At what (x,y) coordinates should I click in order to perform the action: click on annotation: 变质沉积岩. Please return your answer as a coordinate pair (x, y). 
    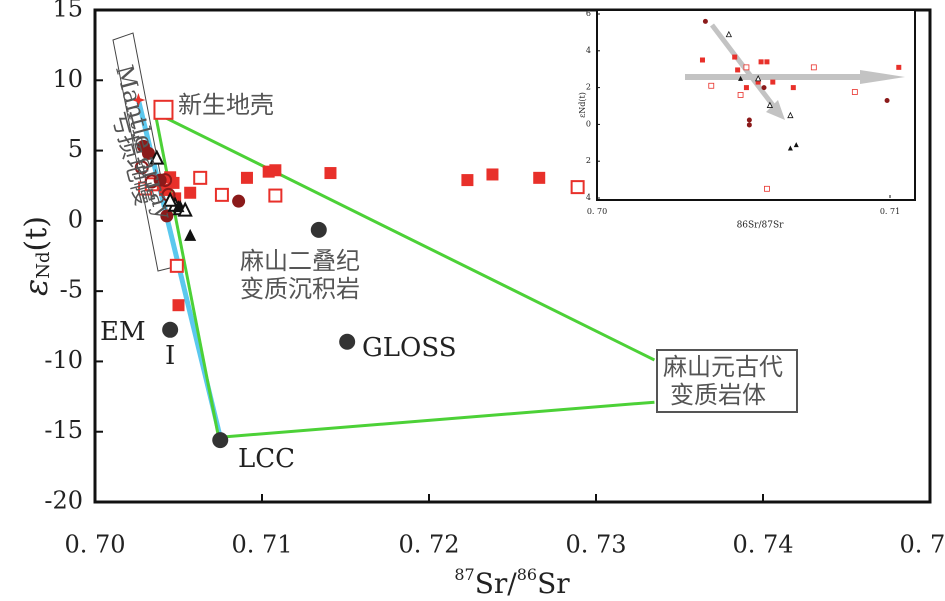
    Looking at the image, I should click on (300, 289).